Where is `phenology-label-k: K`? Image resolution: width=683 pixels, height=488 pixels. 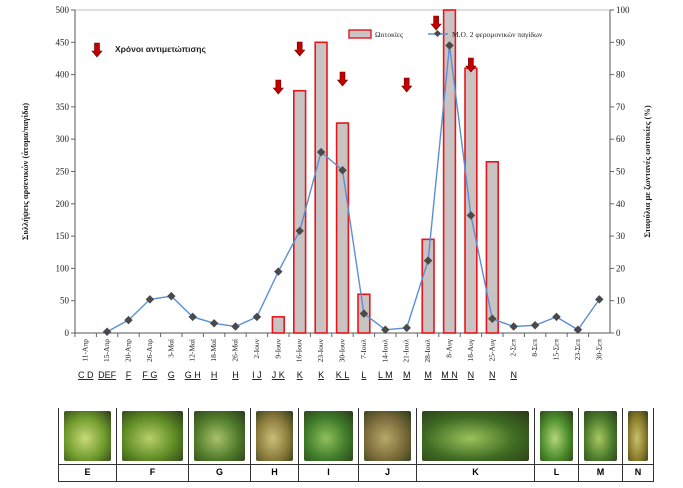
phenology-label-k: K is located at coordinates (476, 473).